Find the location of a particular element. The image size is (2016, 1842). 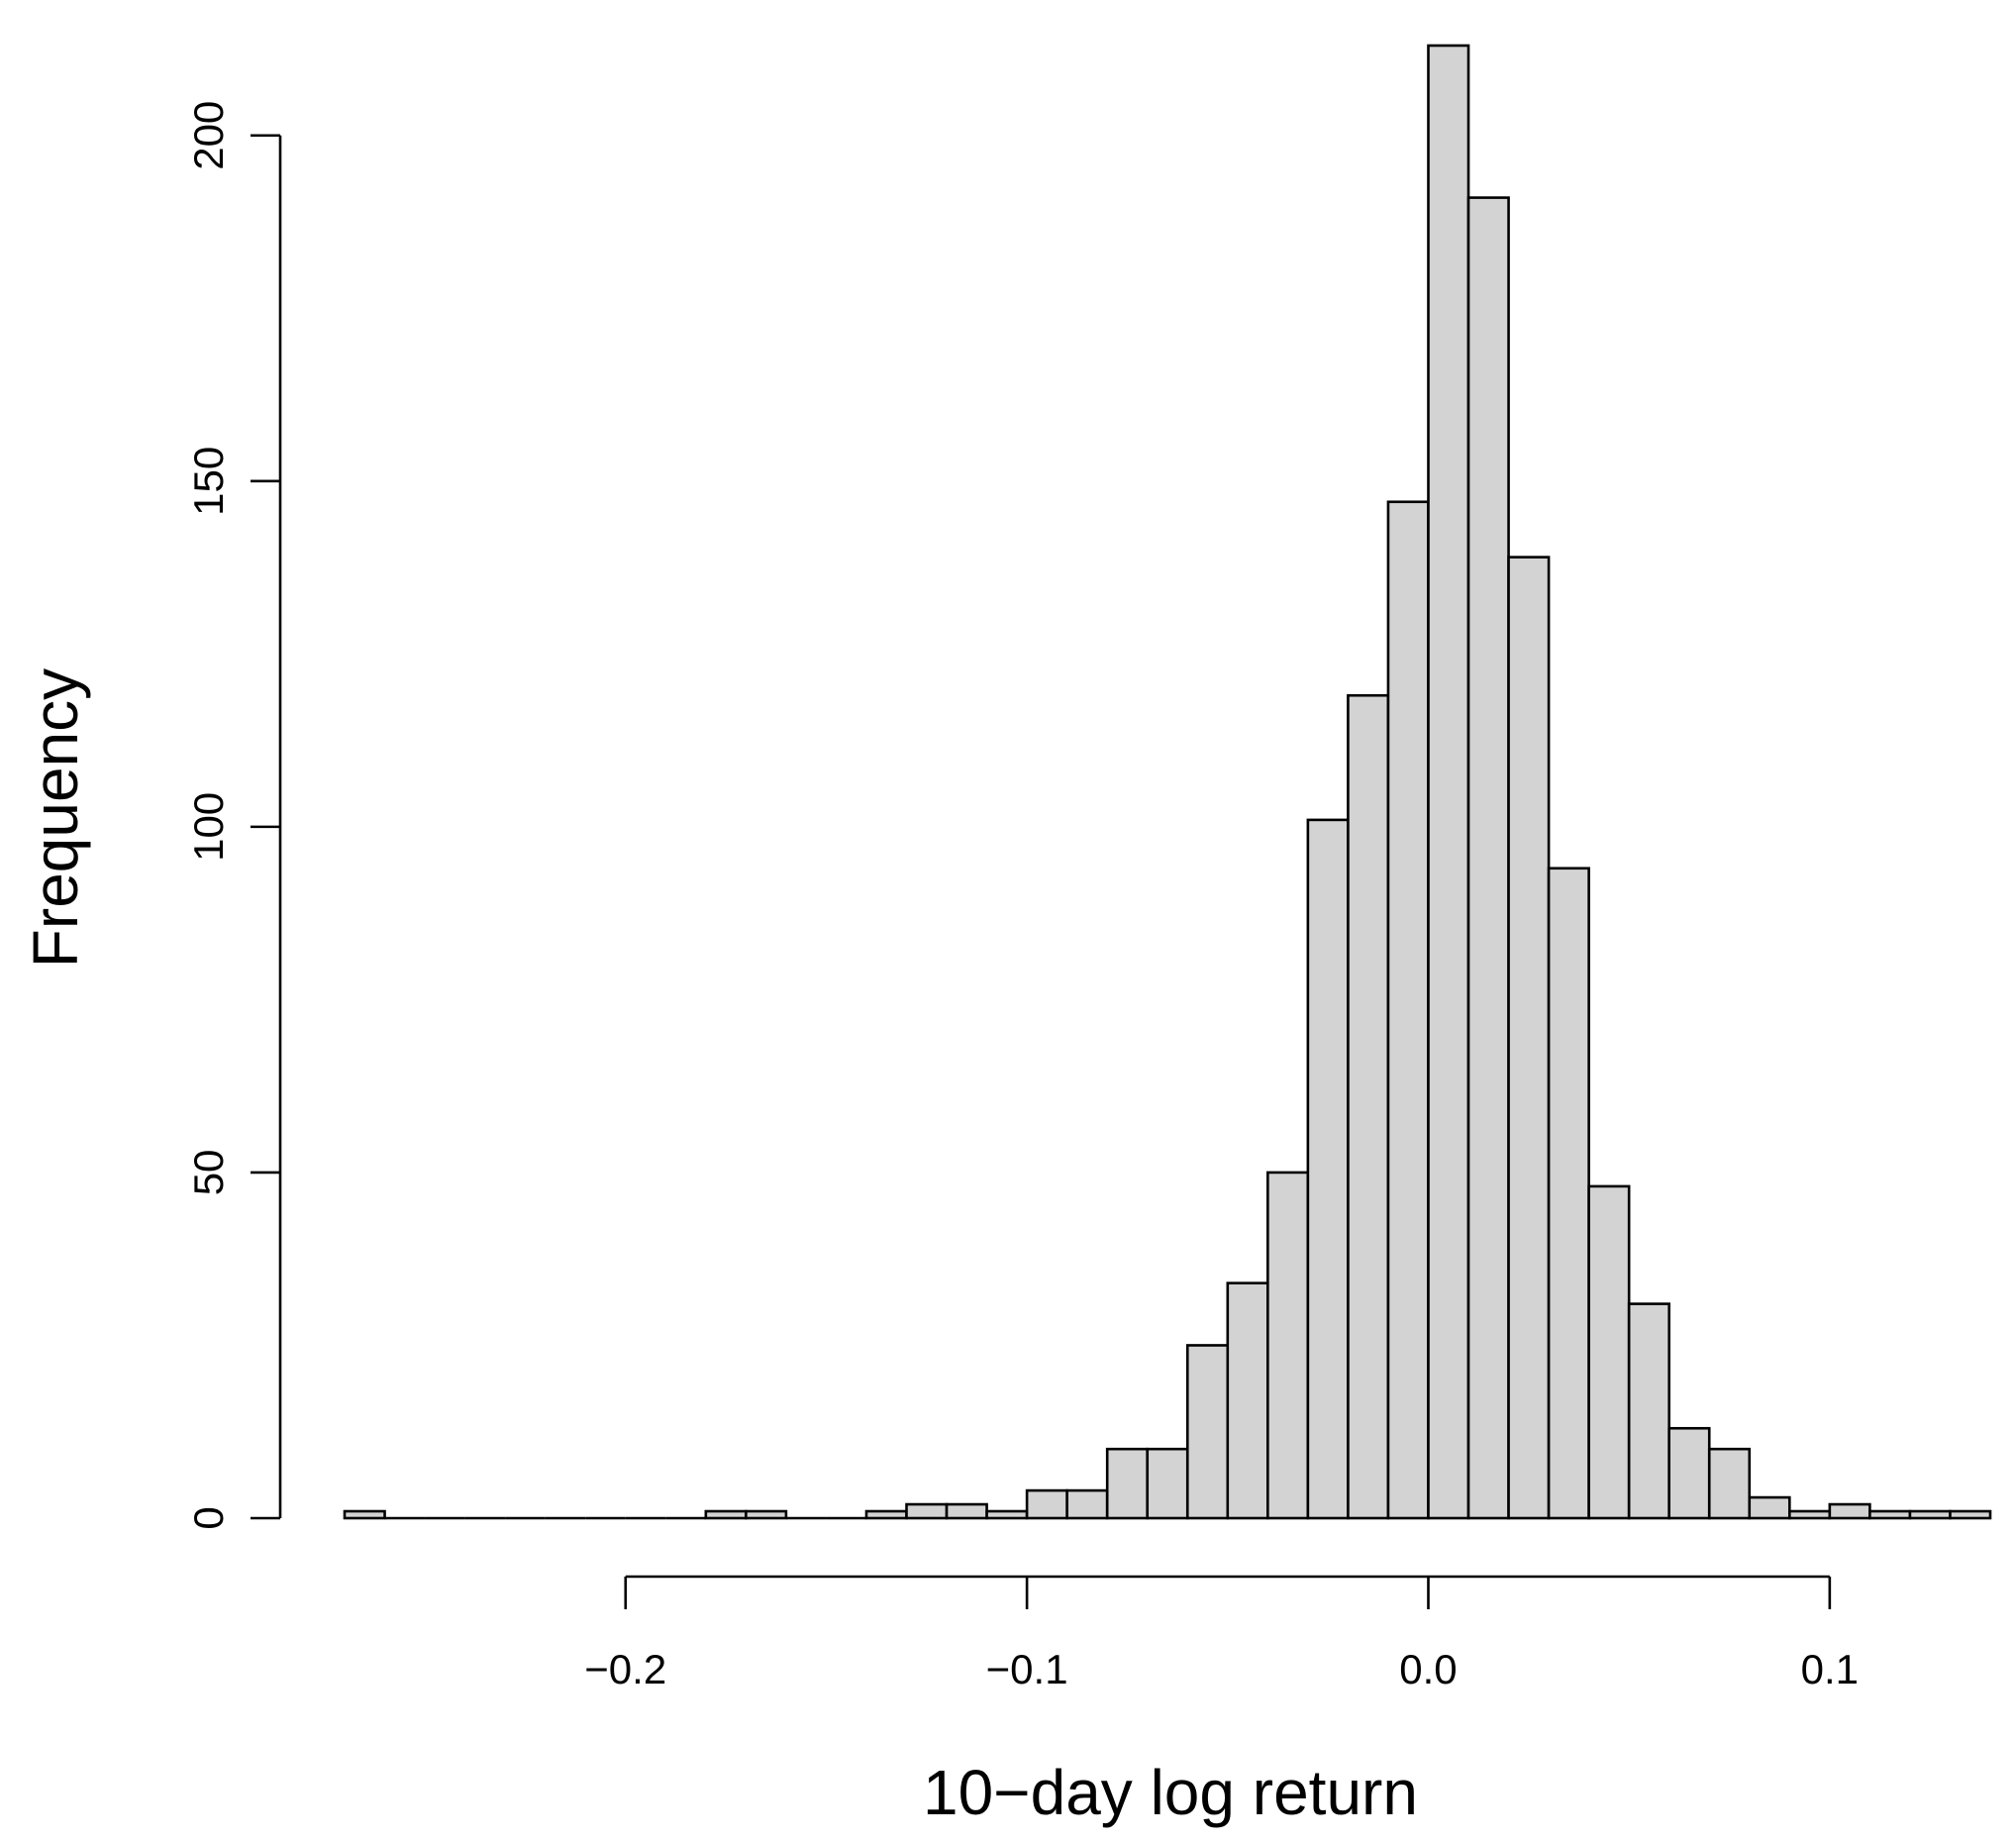

y-tick-label: 150 is located at coordinates (208, 482).